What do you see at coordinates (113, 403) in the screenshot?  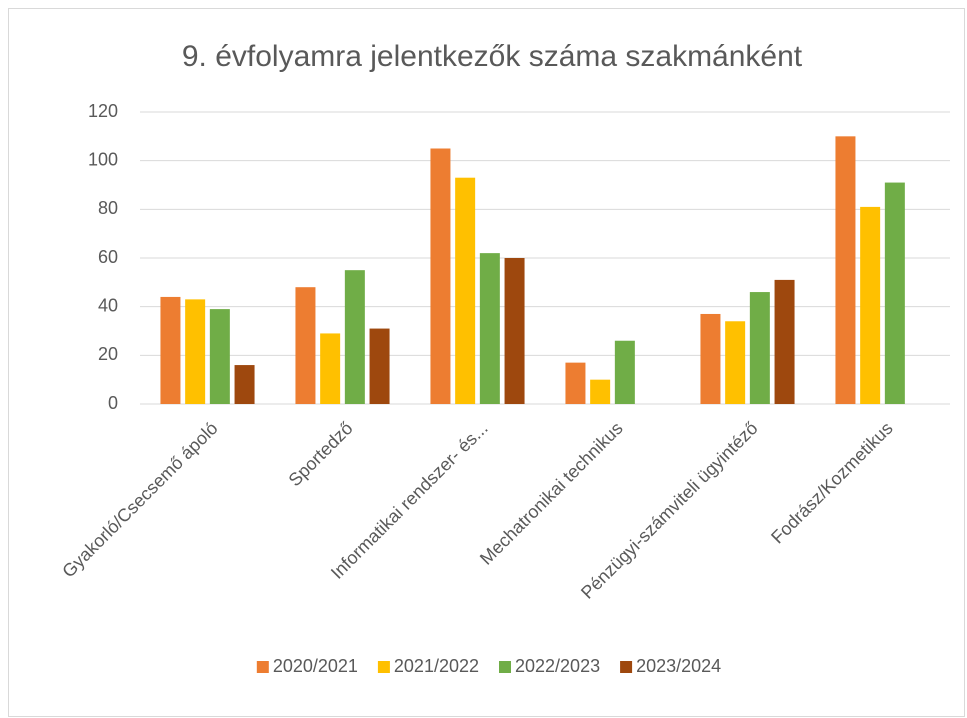 I see `y-tick-label: 0` at bounding box center [113, 403].